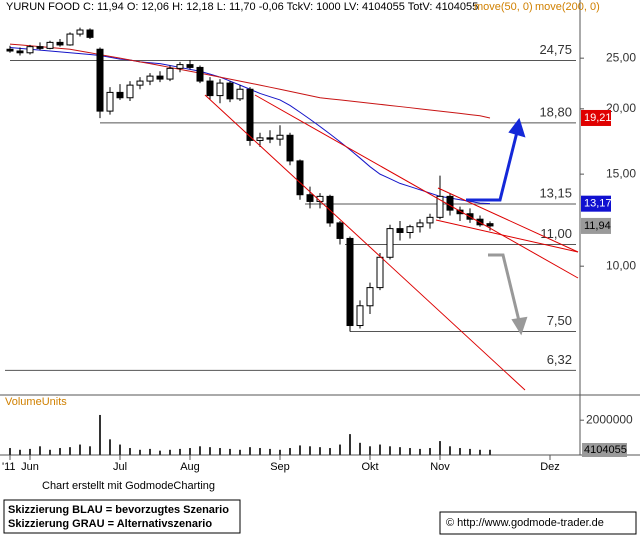  What do you see at coordinates (190, 467) in the screenshot?
I see `x-tick-label: Aug` at bounding box center [190, 467].